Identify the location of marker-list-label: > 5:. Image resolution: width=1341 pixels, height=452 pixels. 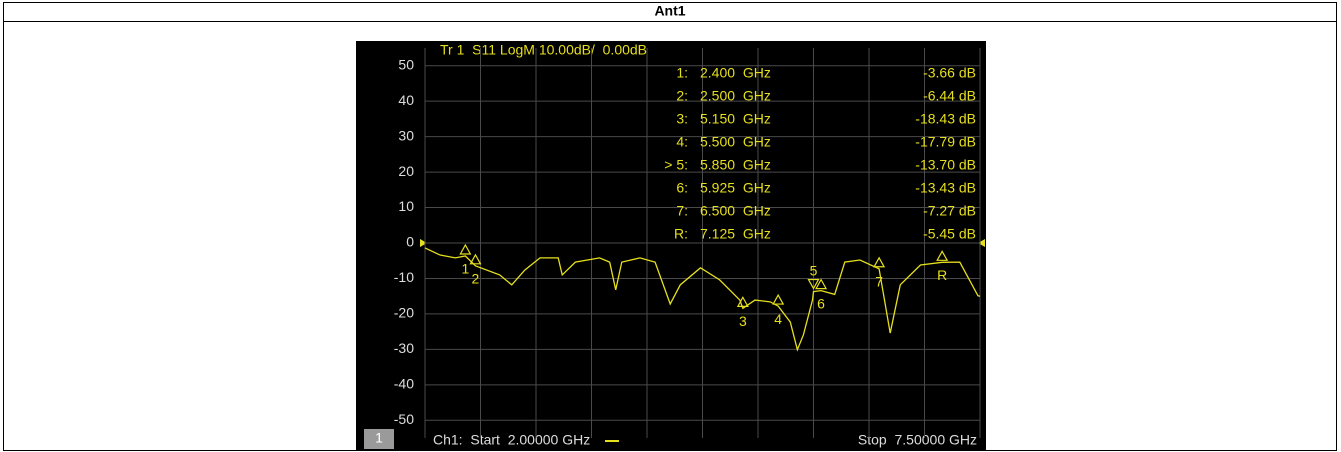
(676, 165).